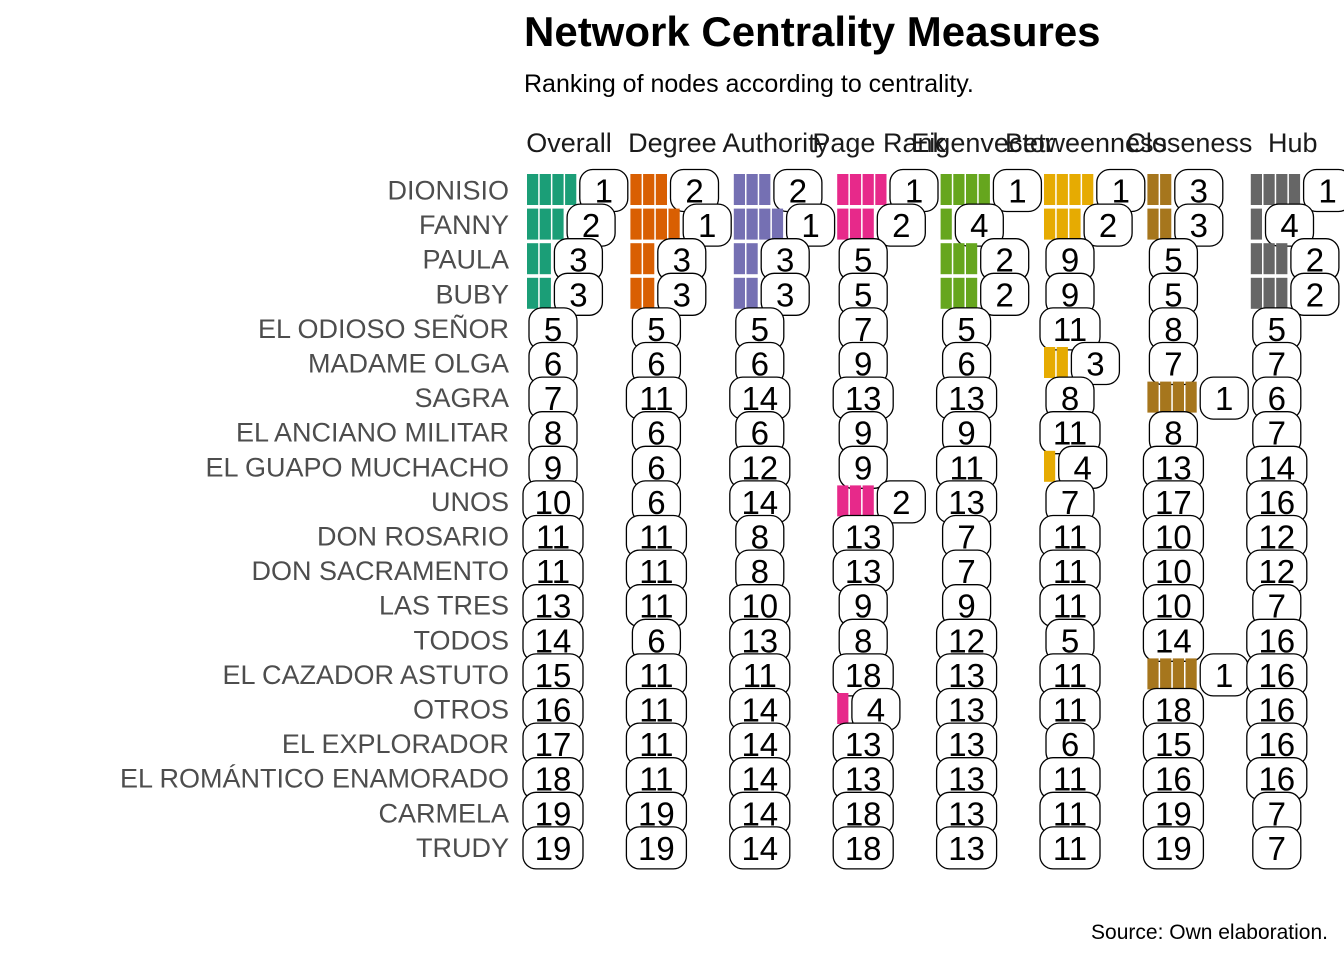  Describe the element at coordinates (1173, 710) in the screenshot. I see `rank-label: 18` at that location.